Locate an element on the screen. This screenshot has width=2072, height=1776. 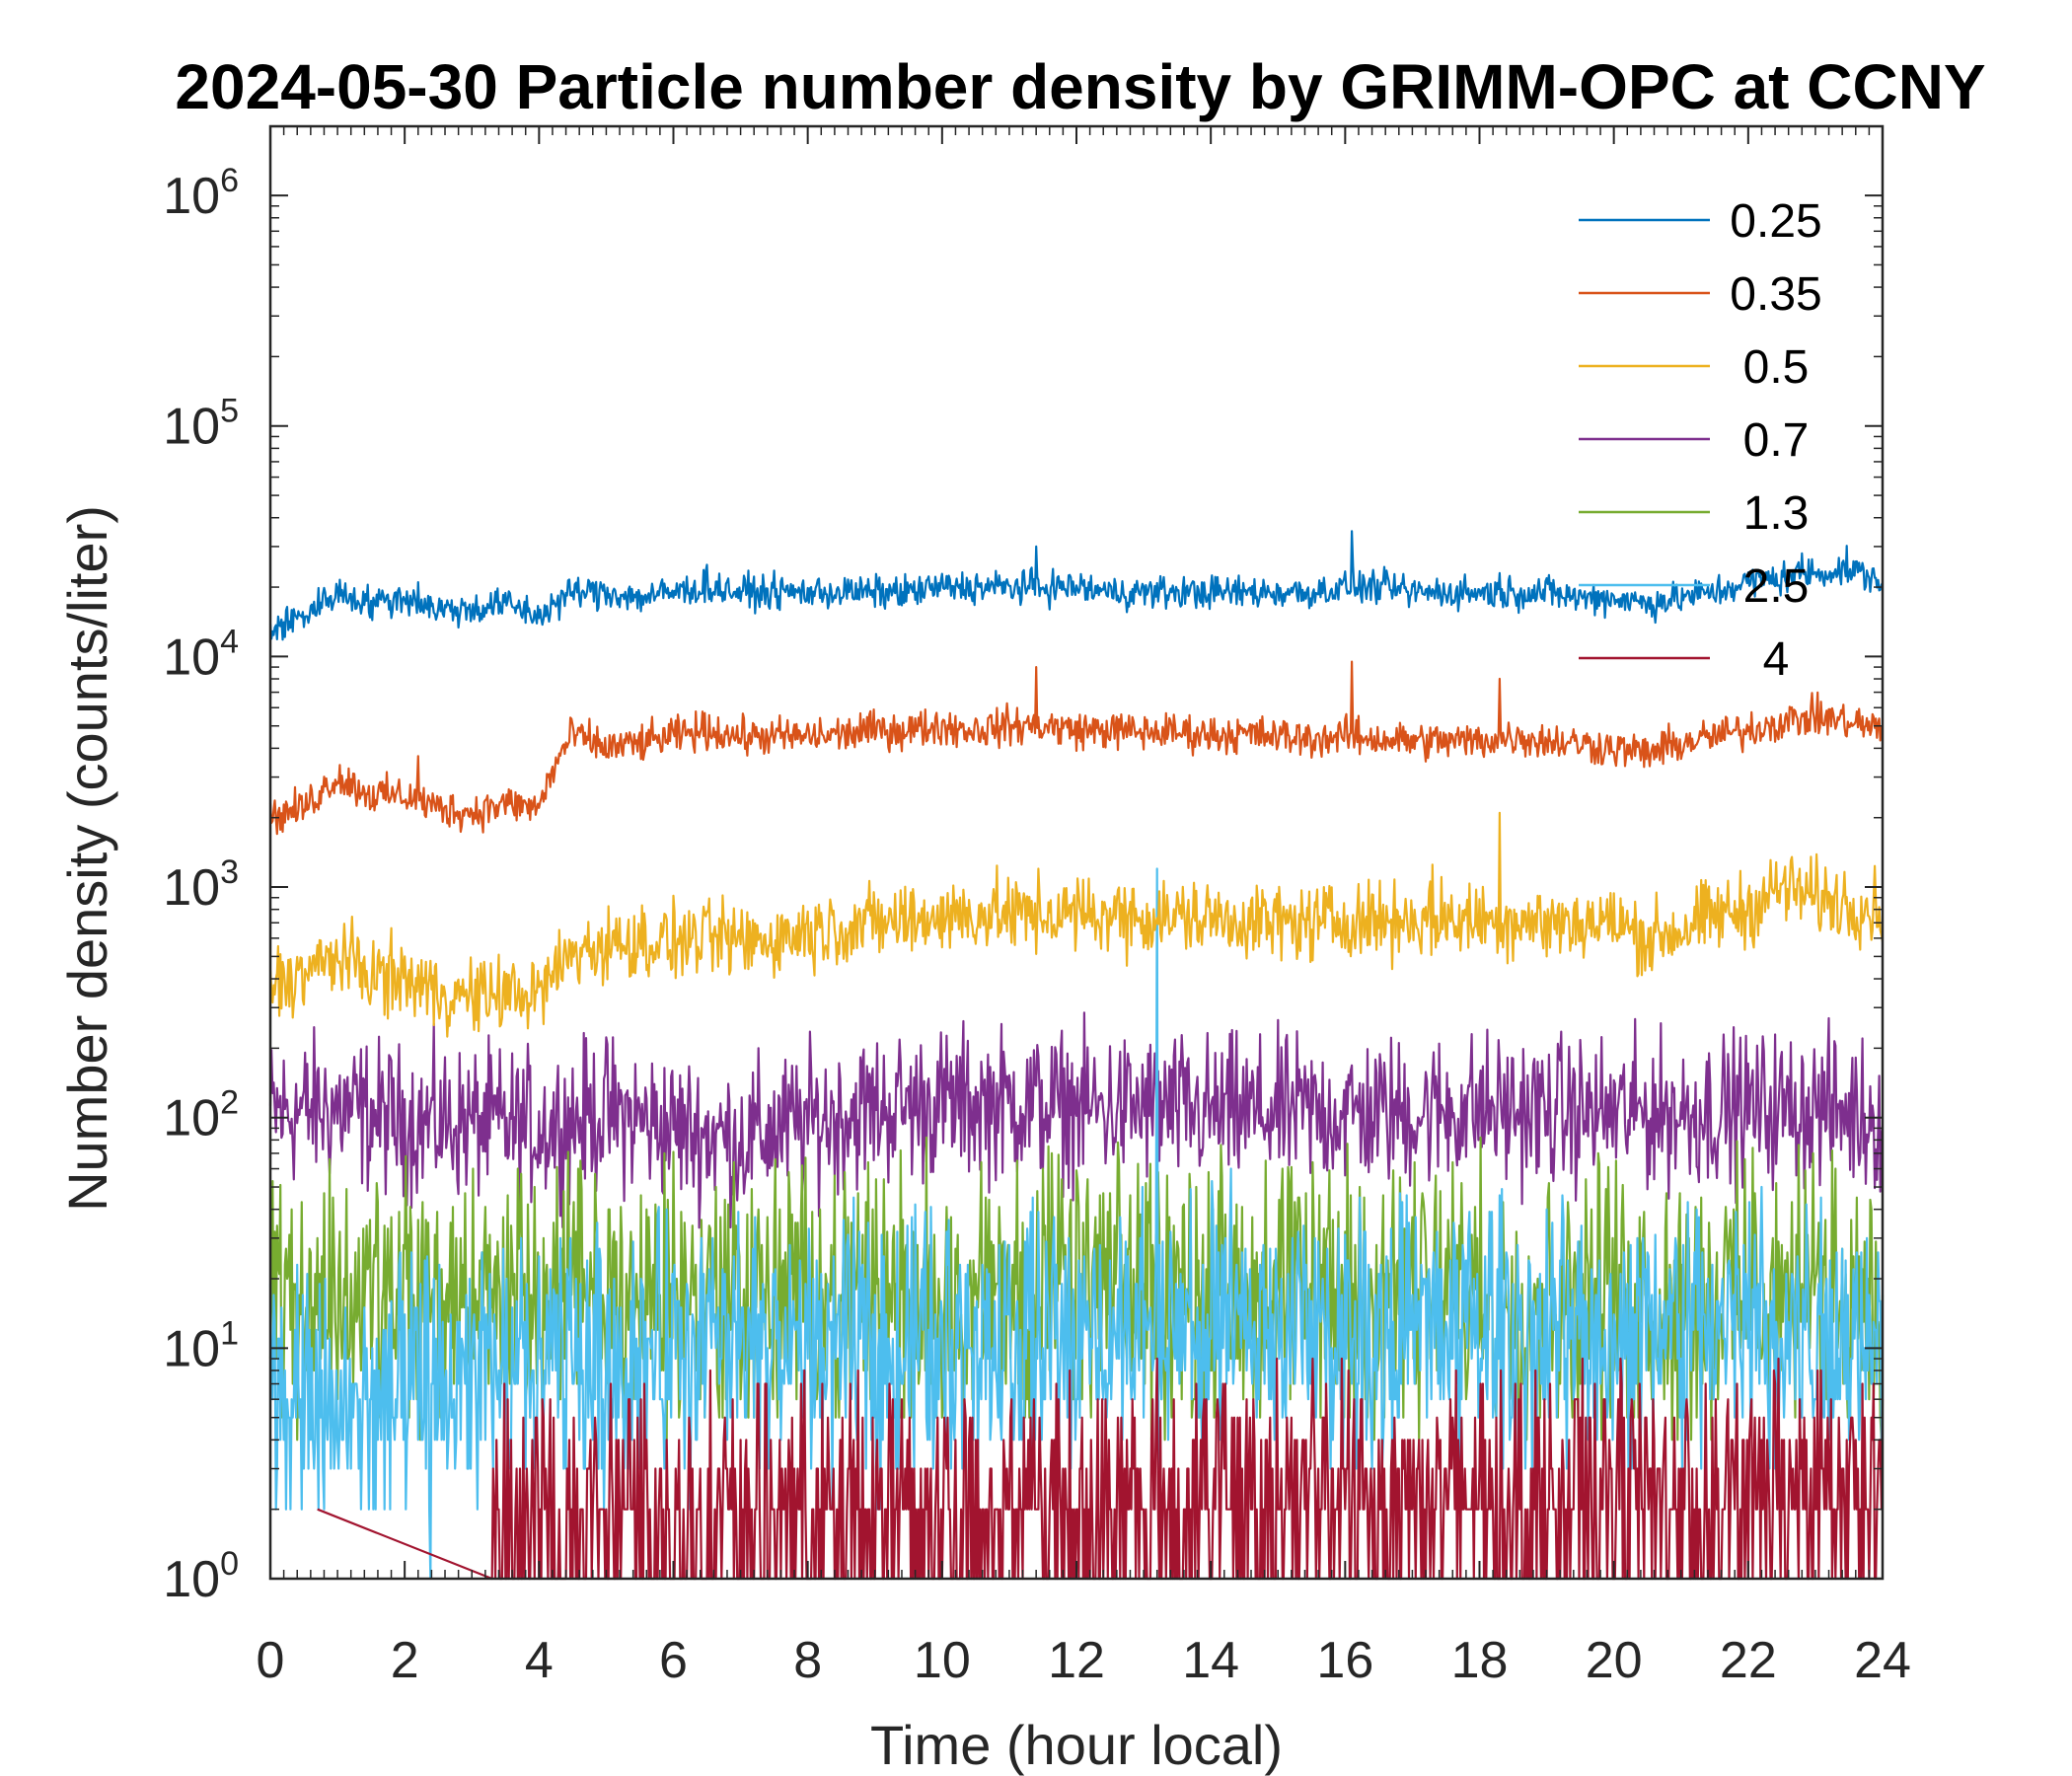
legend-label-0-5: 0.5 is located at coordinates (1777, 368).